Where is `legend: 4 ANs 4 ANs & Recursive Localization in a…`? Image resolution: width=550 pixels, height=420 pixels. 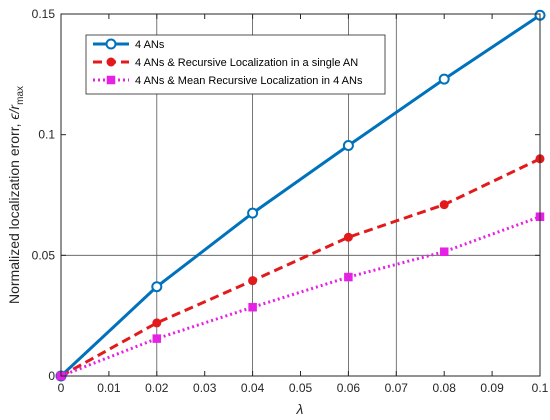 legend: 4 ANs 4 ANs & Recursive Localization in a… is located at coordinates (235, 64).